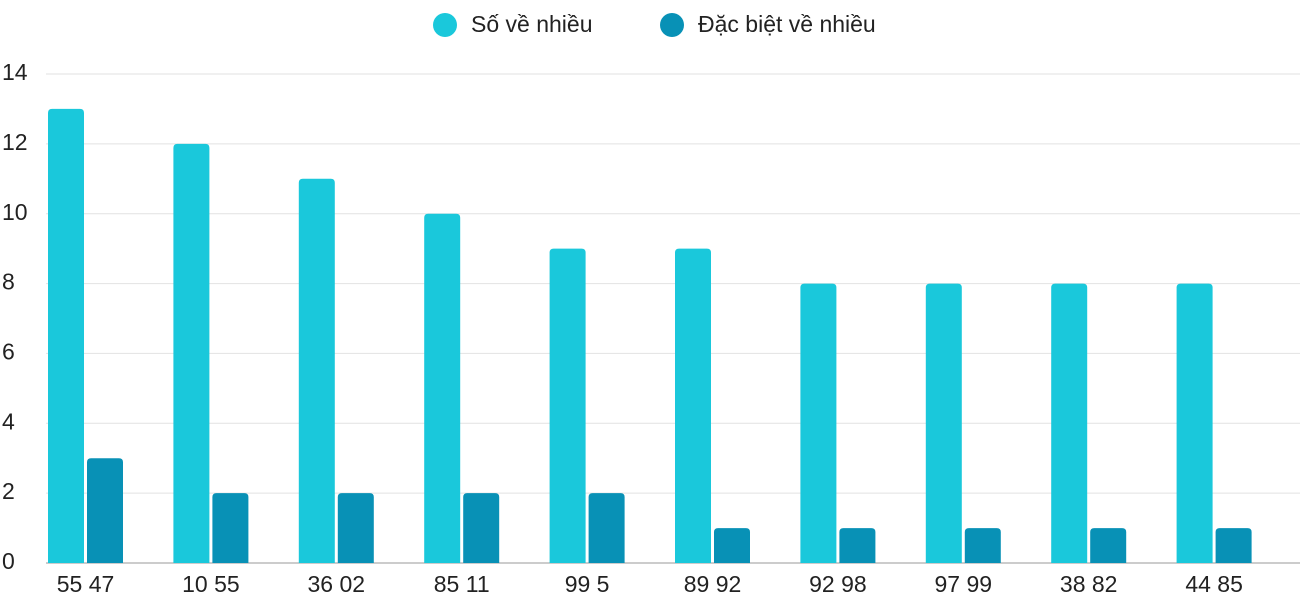 The height and width of the screenshot is (600, 1300). Describe the element at coordinates (462, 584) in the screenshot. I see `x-tick-label: 85 11` at that location.